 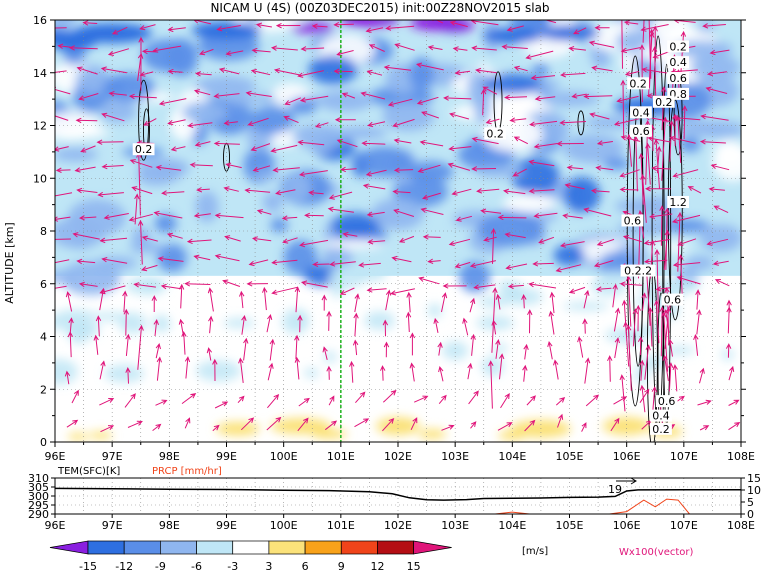 What do you see at coordinates (570, 525) in the screenshot?
I see `surface-x-tick-label: 105E` at bounding box center [570, 525].